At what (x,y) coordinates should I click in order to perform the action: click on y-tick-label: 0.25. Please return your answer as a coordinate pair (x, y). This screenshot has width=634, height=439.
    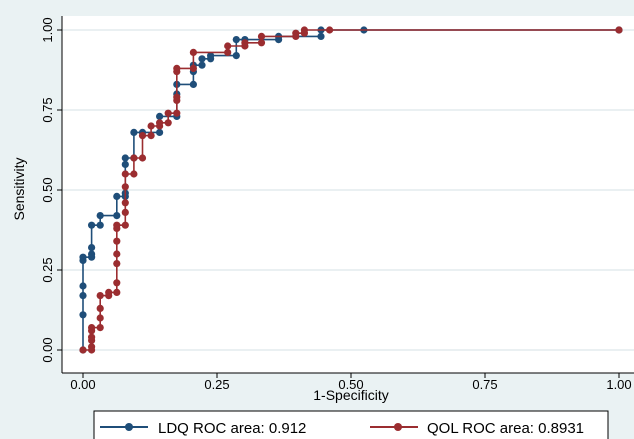
    Looking at the image, I should click on (47, 269).